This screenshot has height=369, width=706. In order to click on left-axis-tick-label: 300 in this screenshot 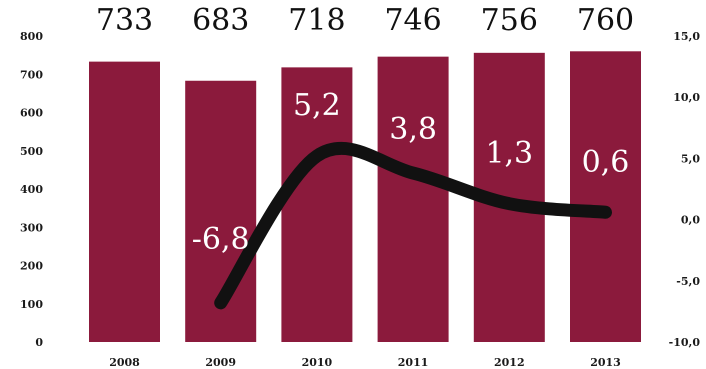, I will do `click(31, 227)`.